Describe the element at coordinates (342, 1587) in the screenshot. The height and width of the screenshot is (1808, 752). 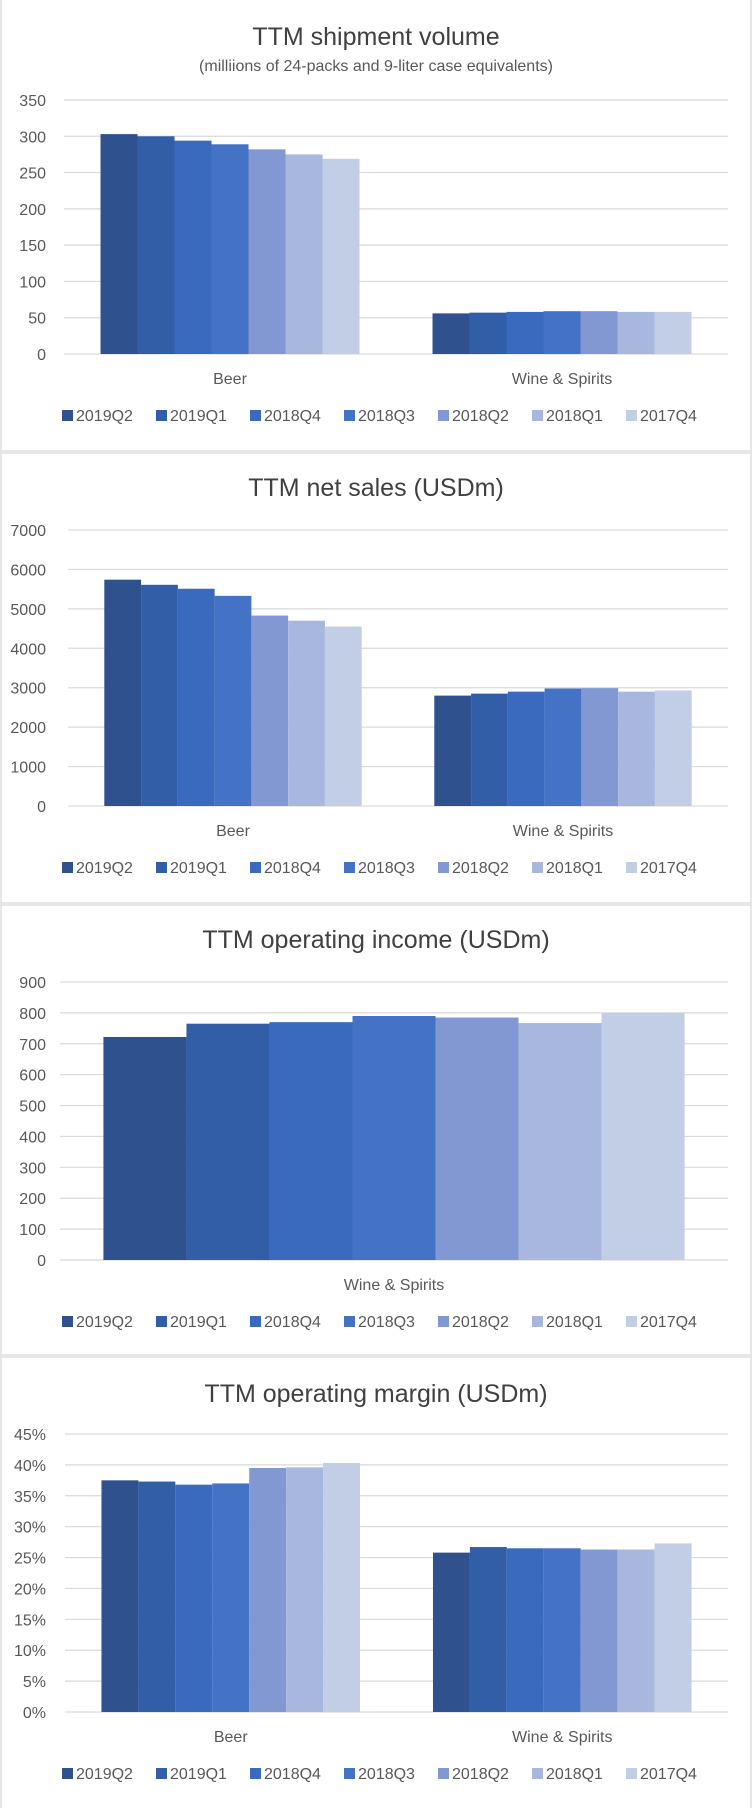
I see `bar-2017q4-beer` at that location.